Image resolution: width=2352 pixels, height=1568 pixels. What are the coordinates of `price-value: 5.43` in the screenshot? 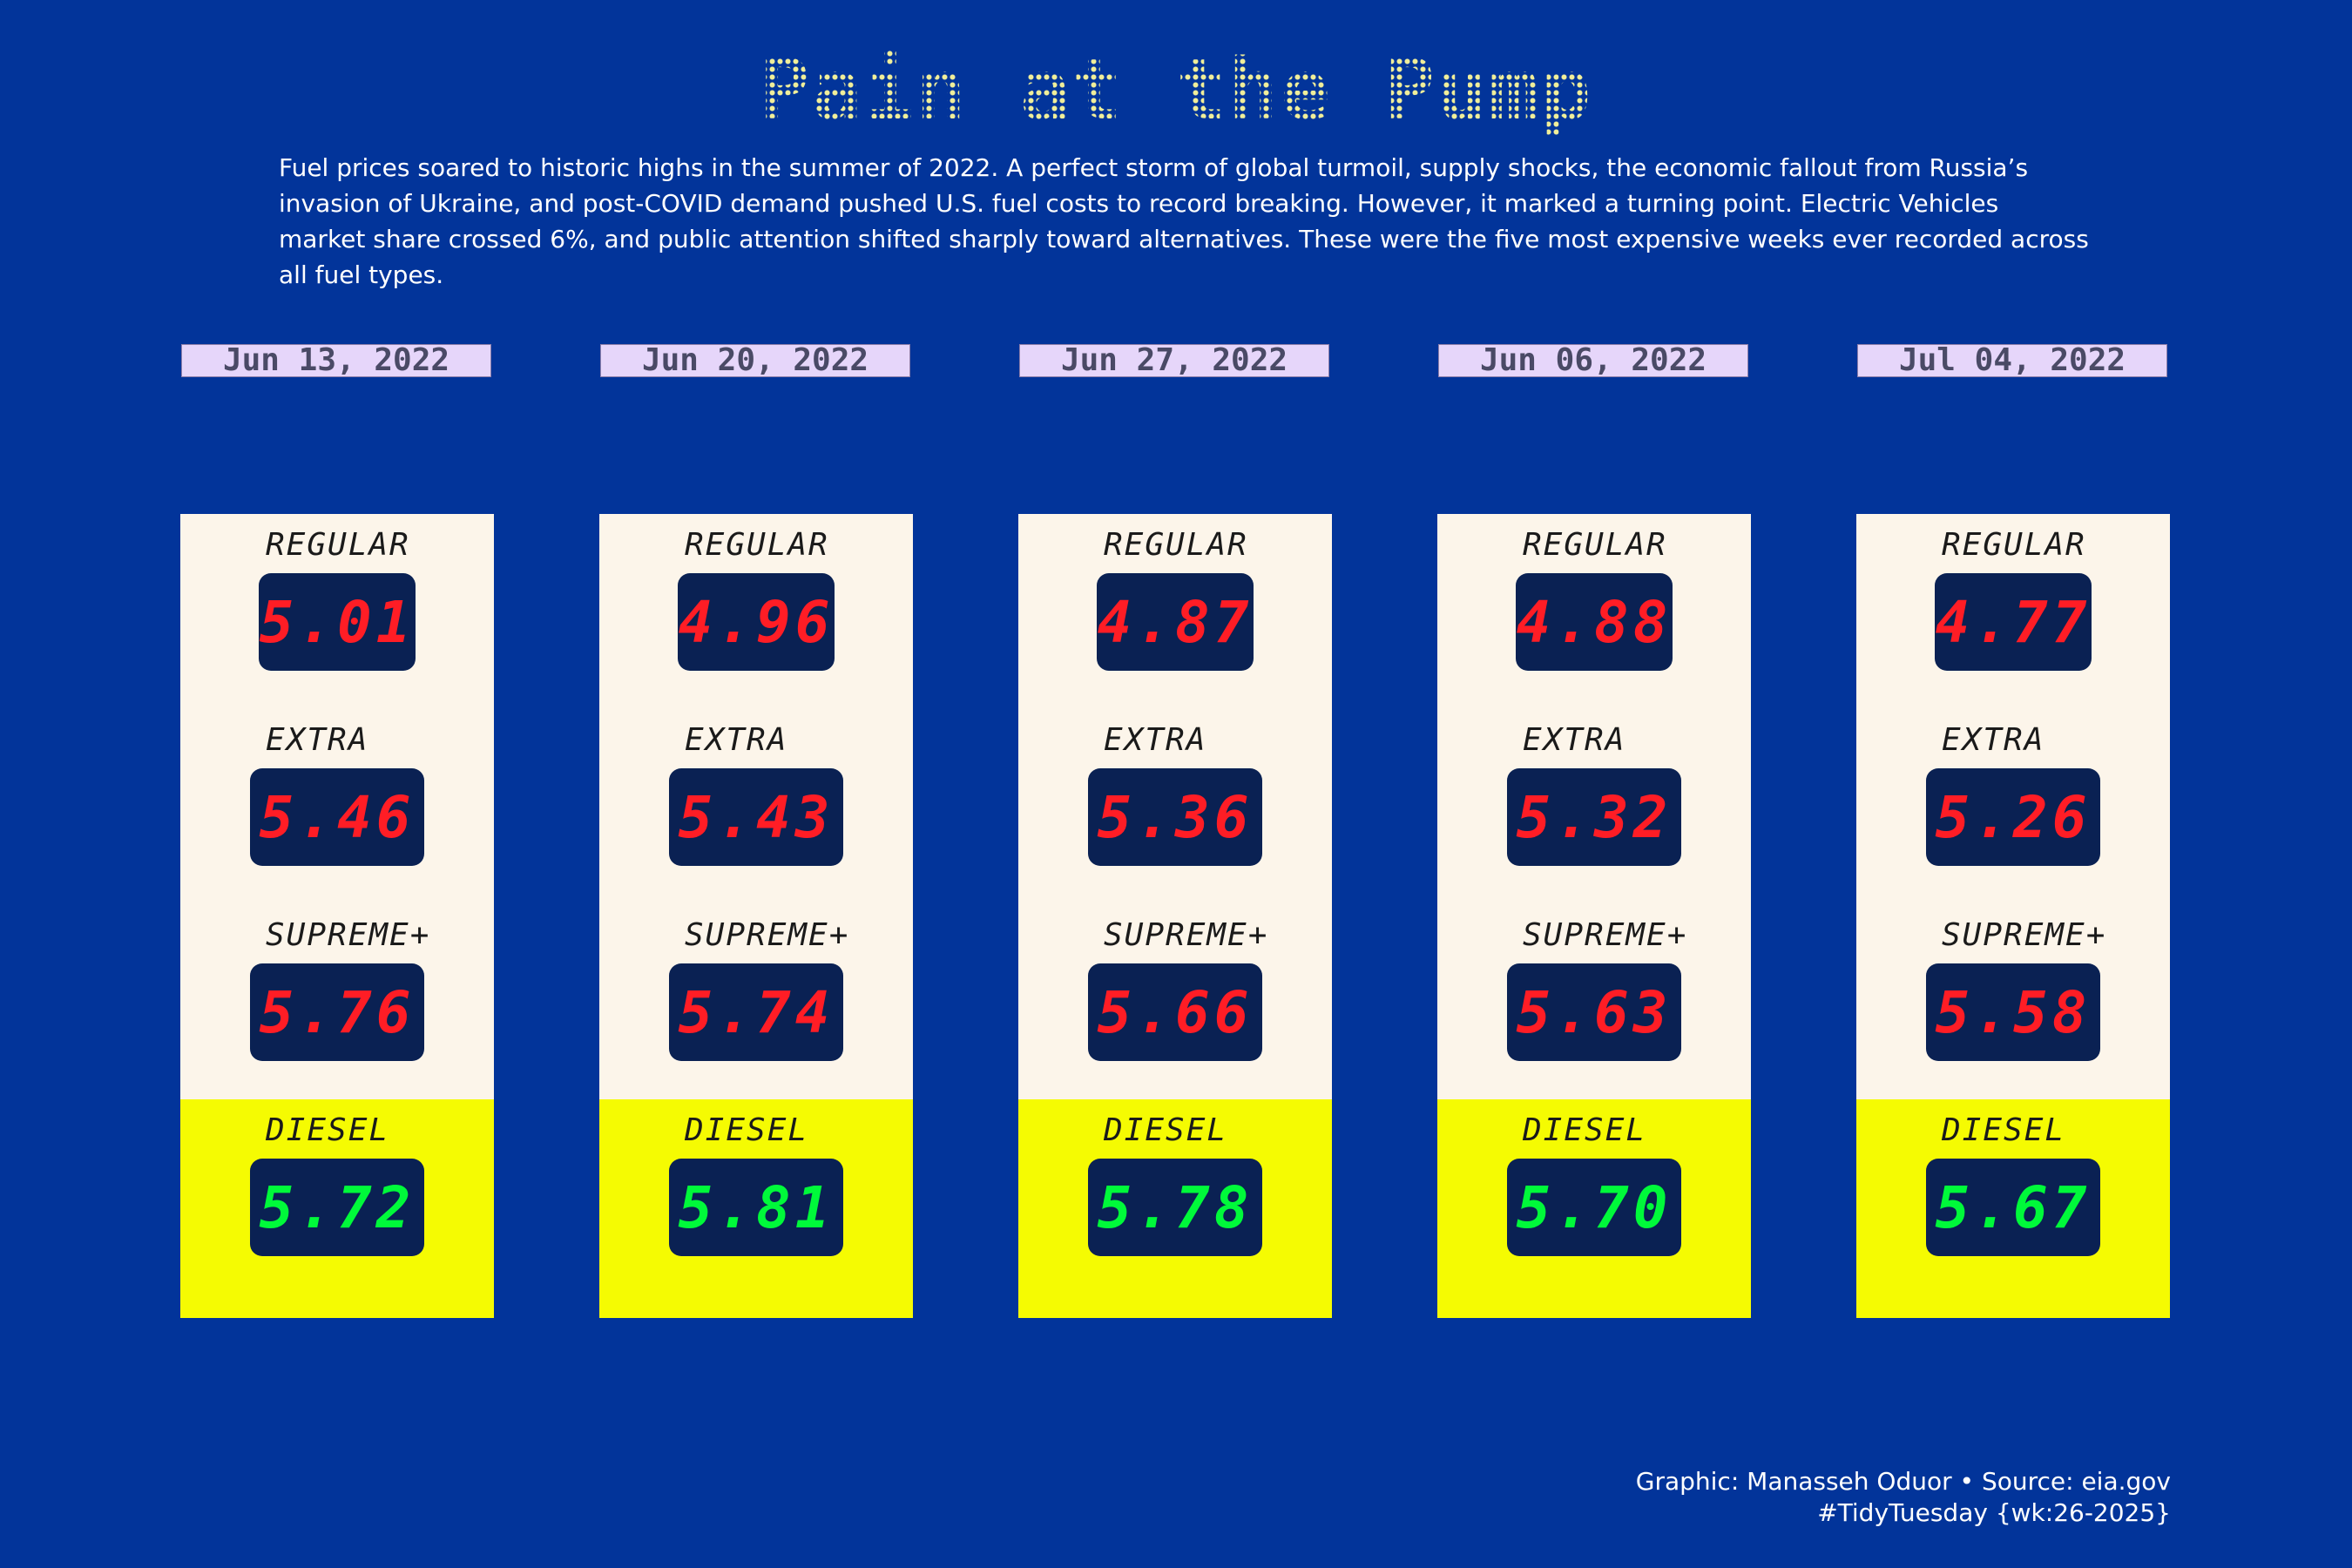 It's located at (756, 817).